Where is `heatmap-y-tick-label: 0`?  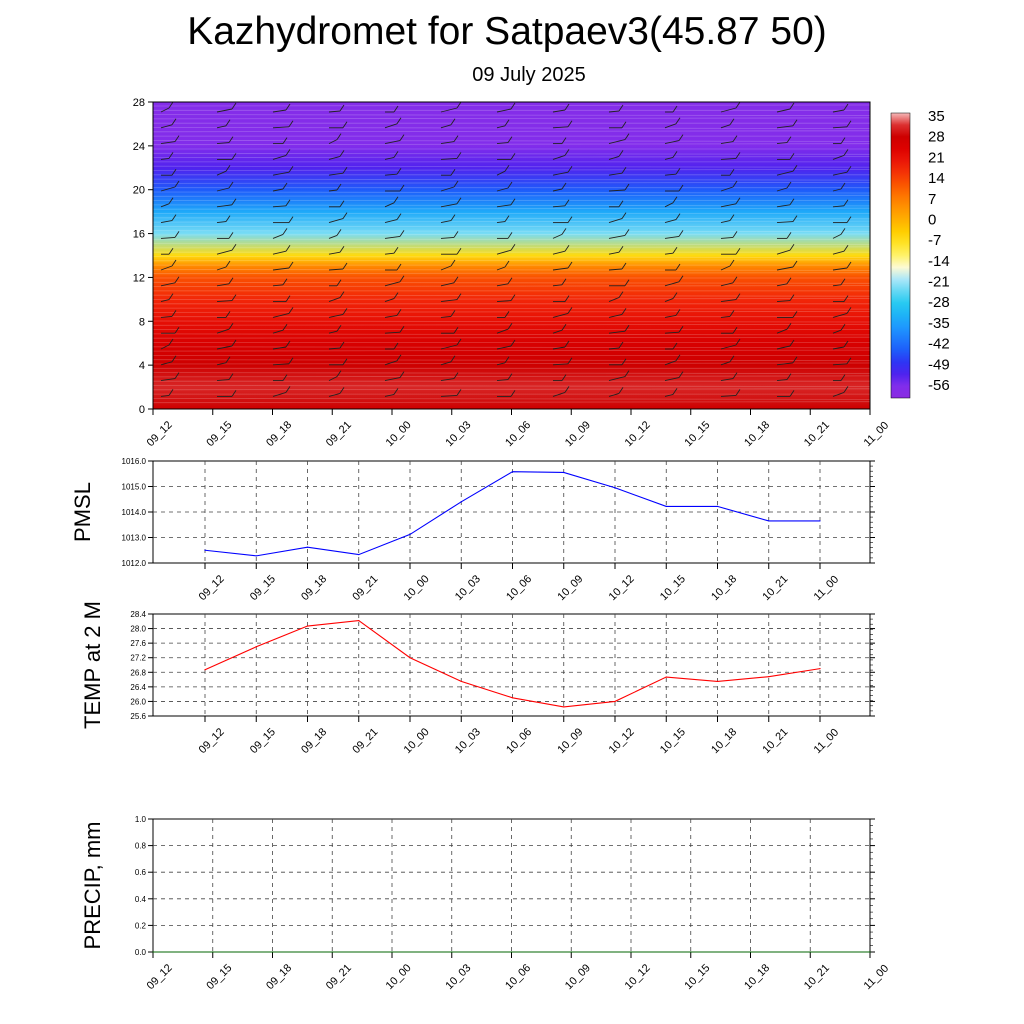 heatmap-y-tick-label: 0 is located at coordinates (142, 410).